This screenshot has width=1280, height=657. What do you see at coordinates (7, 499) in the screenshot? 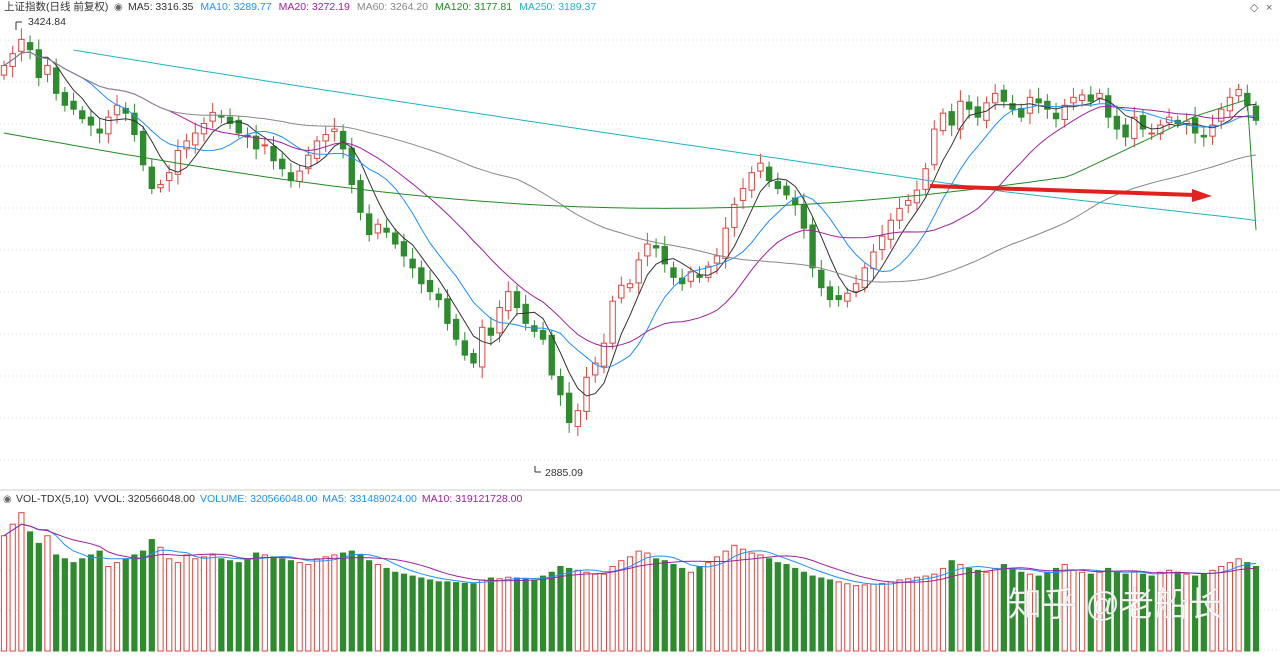
I see `volume-toggle-icon: ◉` at bounding box center [7, 499].